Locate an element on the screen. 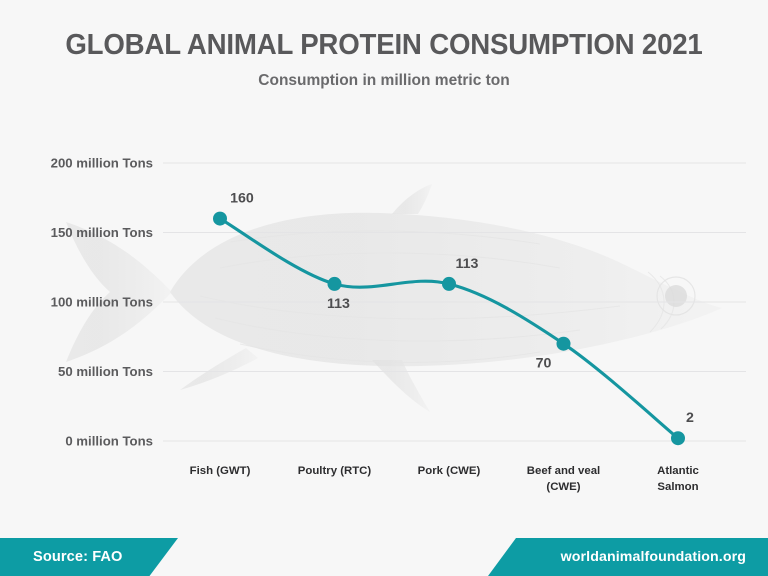 This screenshot has width=768, height=576. y-tick-label: 200 million Tons is located at coordinates (102, 163).